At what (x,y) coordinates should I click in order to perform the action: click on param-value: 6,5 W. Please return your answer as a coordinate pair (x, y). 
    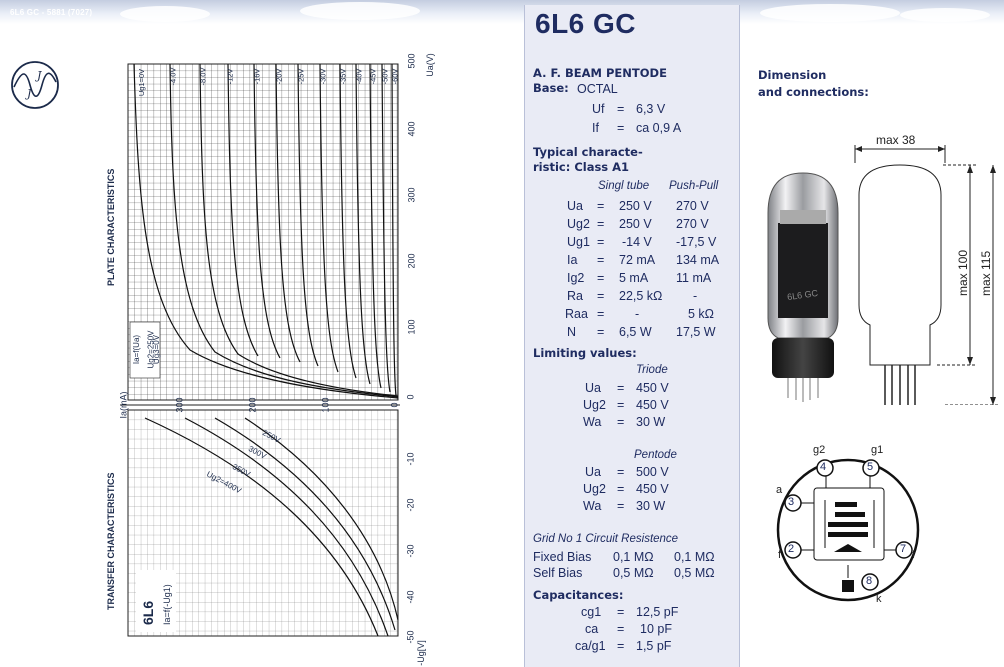
    Looking at the image, I should click on (635, 332).